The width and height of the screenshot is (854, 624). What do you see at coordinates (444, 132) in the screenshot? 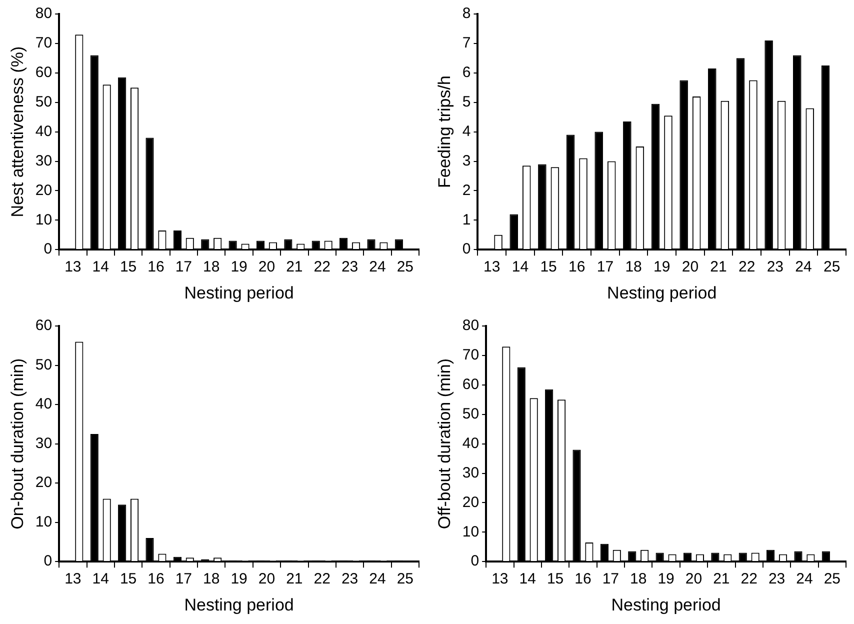
I see `y-axis-title: Feeding trips/h` at bounding box center [444, 132].